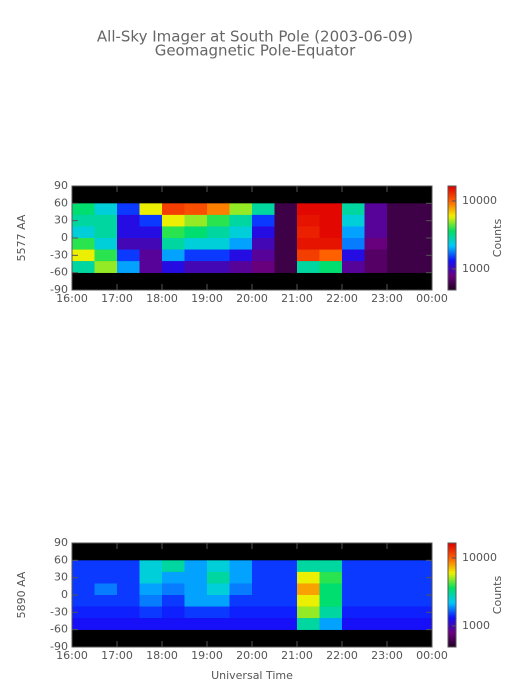  I want to click on y-axis-label: 5890 AA, so click(21, 594).